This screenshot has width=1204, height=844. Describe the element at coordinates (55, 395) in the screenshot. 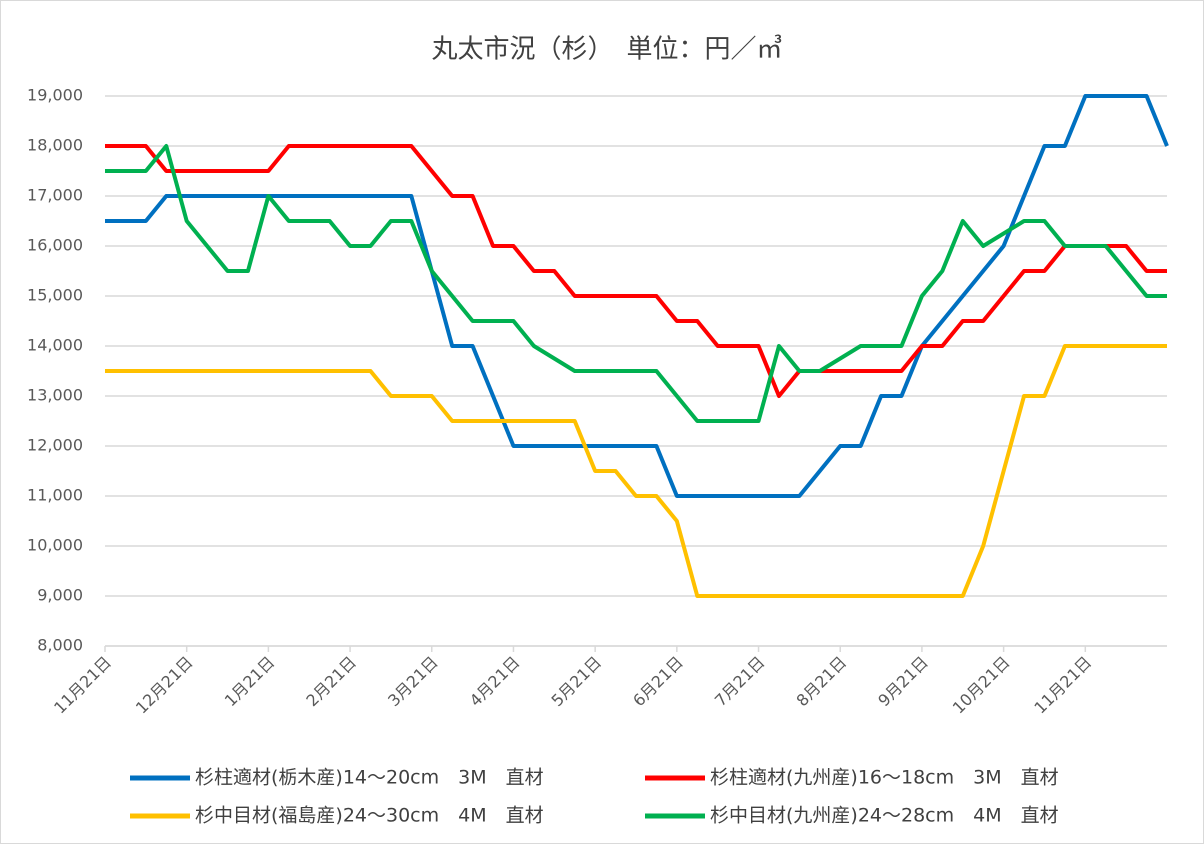

I see `y-tick-label: 13,000` at that location.